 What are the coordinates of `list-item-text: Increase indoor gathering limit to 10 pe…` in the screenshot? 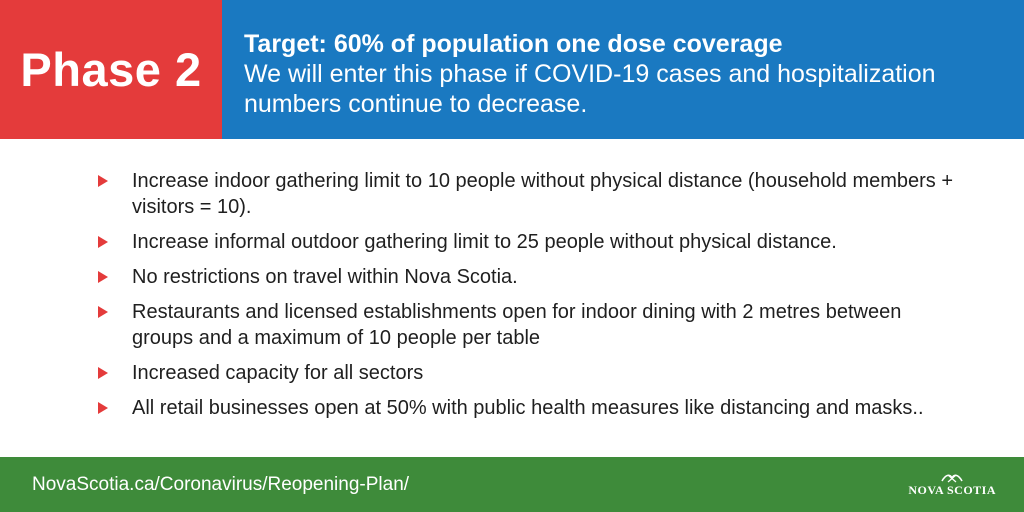 It's located at (543, 194).